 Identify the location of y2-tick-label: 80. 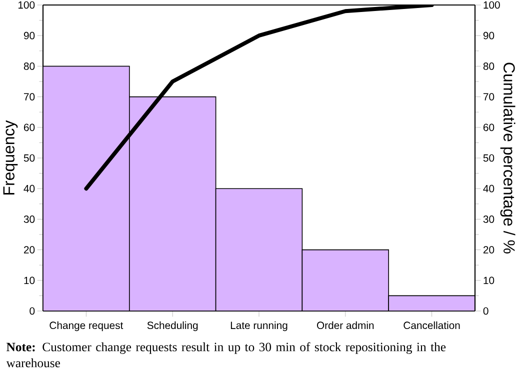
(488, 66).